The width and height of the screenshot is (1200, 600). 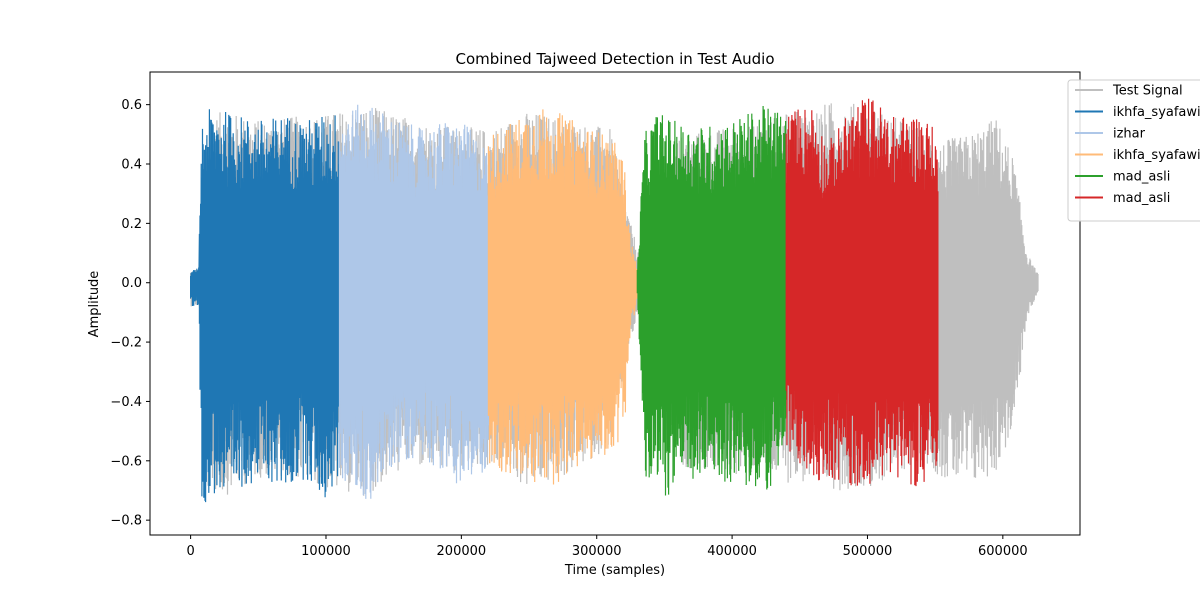 What do you see at coordinates (862, 292) in the screenshot?
I see `series-5-mad-asli` at bounding box center [862, 292].